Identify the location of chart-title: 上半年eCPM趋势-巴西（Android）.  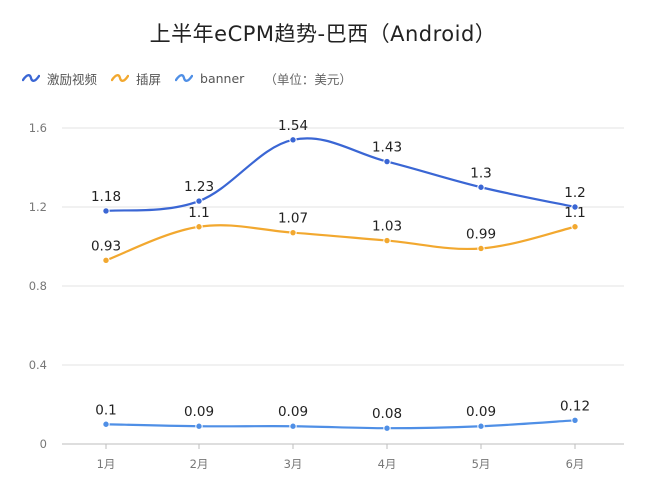
(323, 34).